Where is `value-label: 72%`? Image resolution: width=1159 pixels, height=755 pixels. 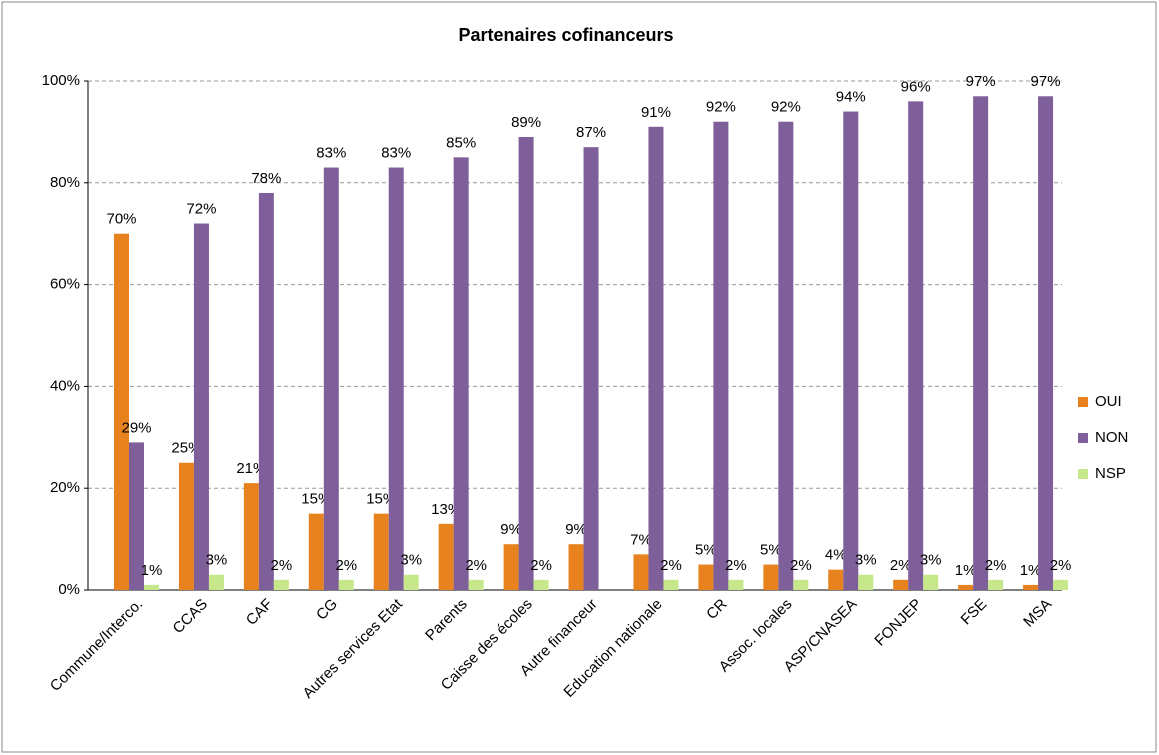 value-label: 72% is located at coordinates (201, 208).